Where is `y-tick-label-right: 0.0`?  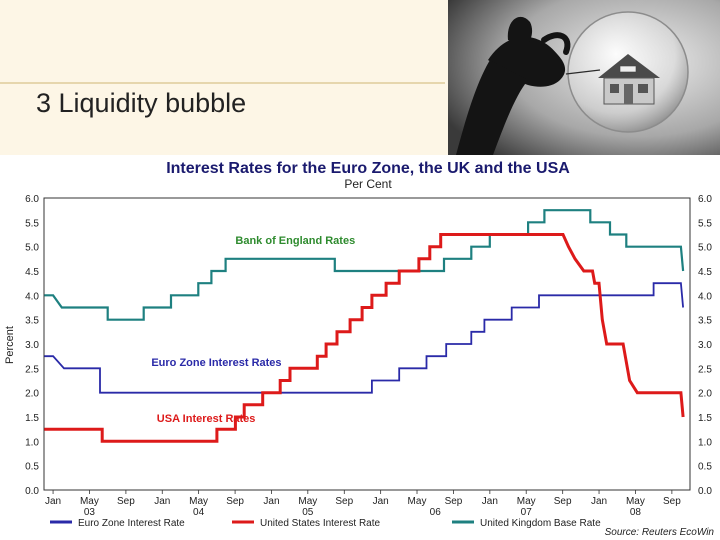 y-tick-label-right: 0.0 is located at coordinates (705, 491).